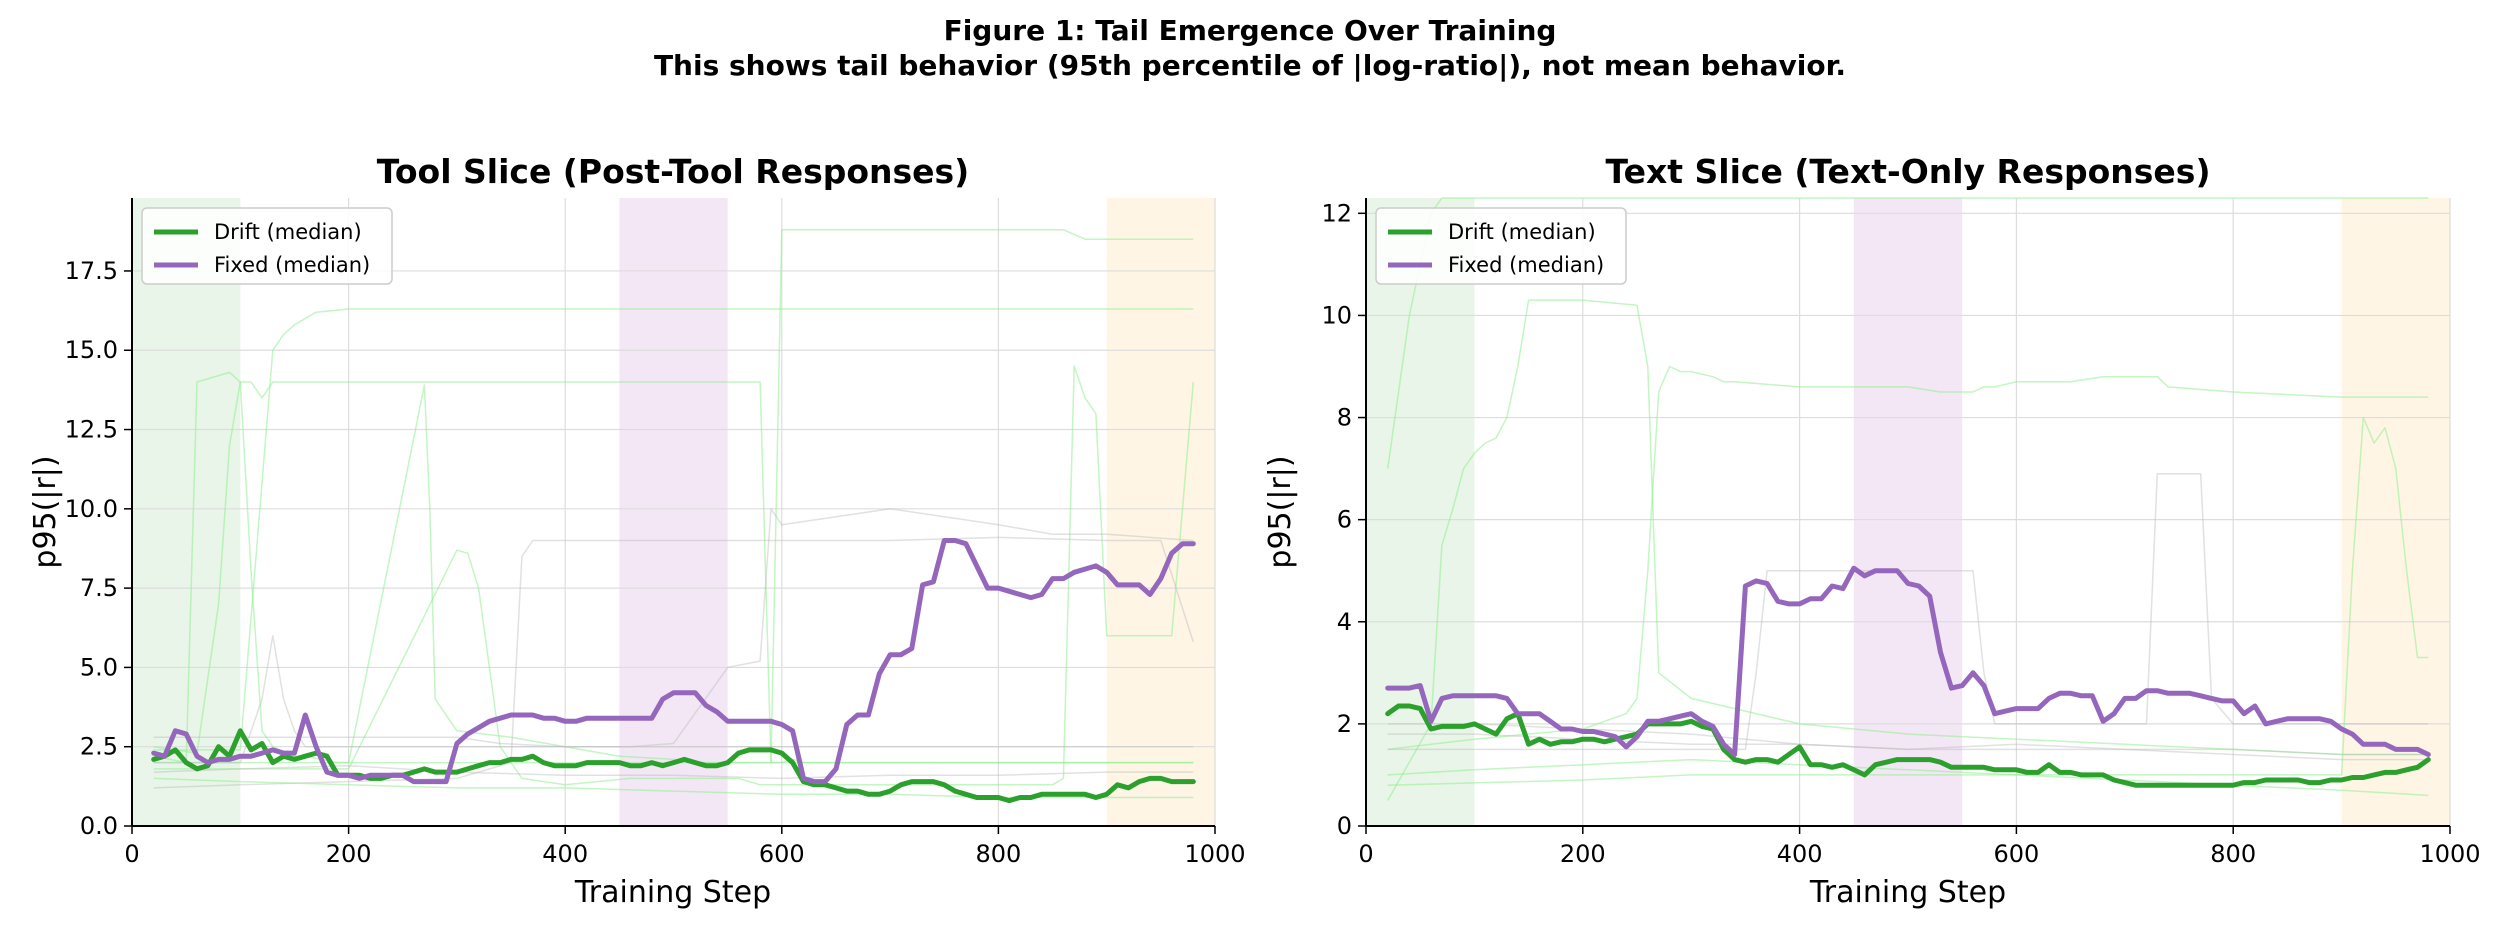  I want to click on y-tick-label-7: 17.5, so click(91, 271).